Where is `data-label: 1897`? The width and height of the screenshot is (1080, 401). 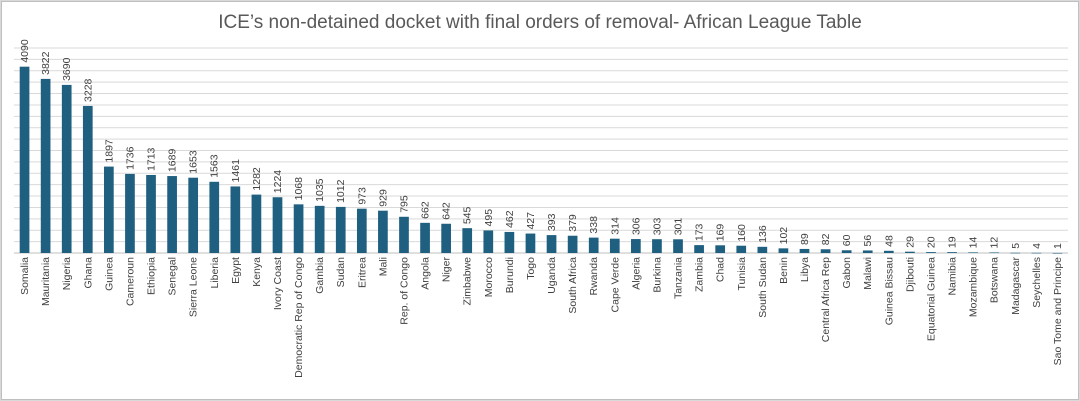
data-label: 1897 is located at coordinates (109, 151).